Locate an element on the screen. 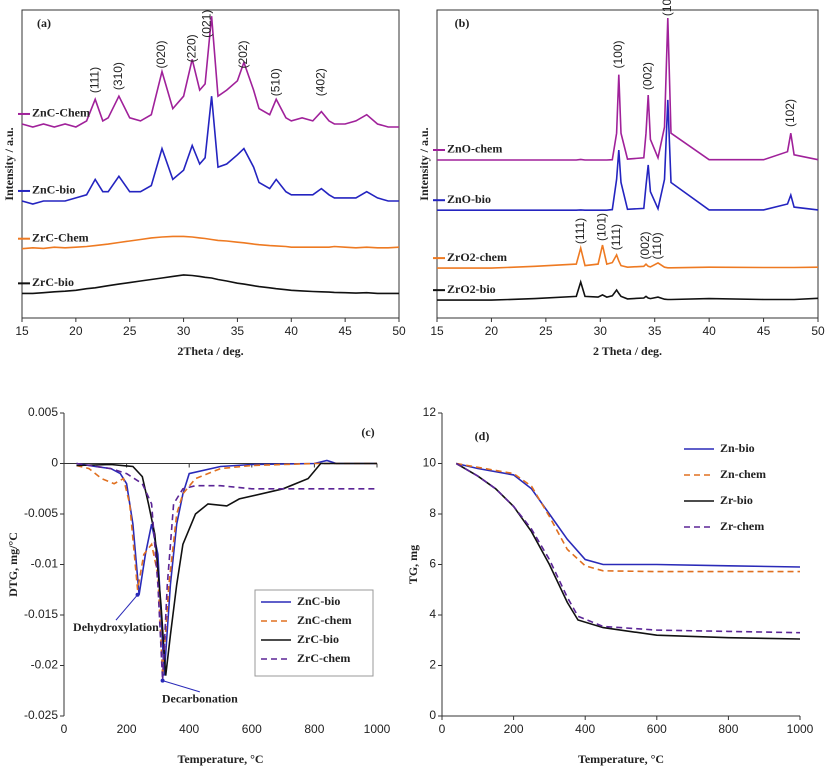 This screenshot has width=827, height=775. x-tick-label: 15 is located at coordinates (22, 331).